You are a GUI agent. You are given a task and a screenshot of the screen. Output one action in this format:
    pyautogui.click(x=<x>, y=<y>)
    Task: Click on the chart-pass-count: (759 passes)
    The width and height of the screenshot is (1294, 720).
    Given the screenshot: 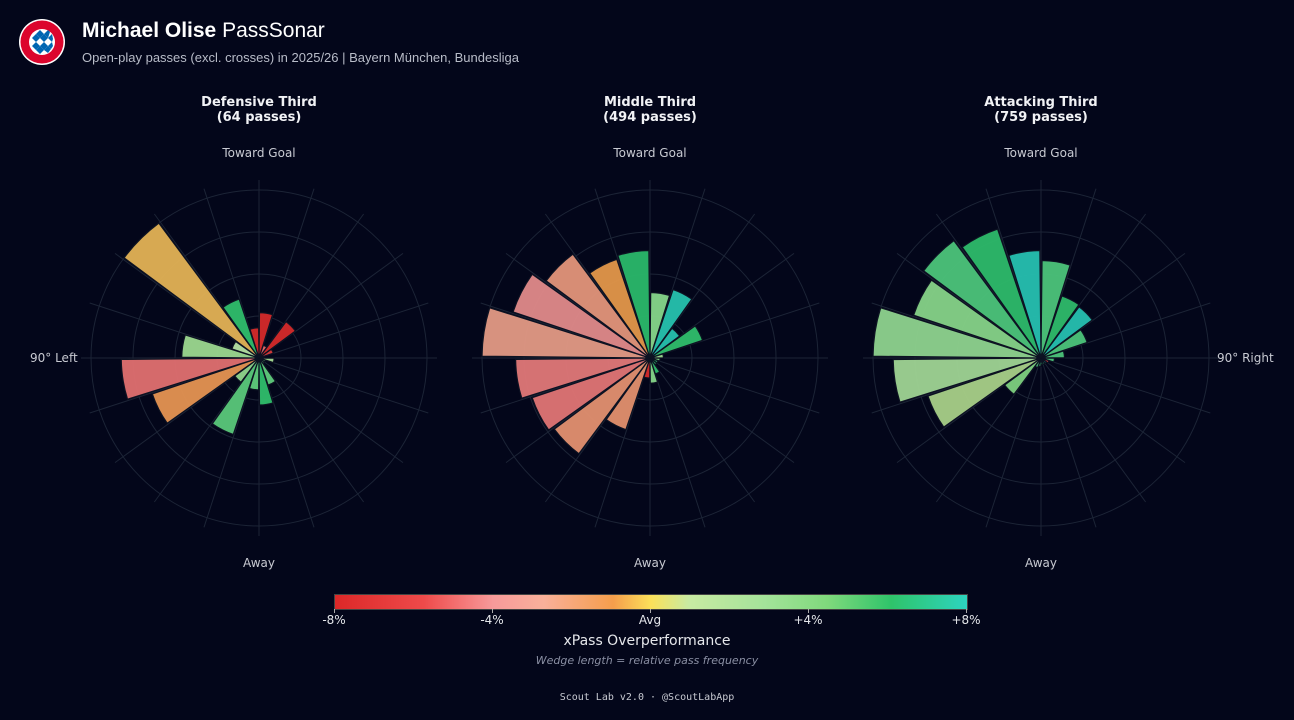 What is the action you would take?
    pyautogui.click(x=1041, y=117)
    